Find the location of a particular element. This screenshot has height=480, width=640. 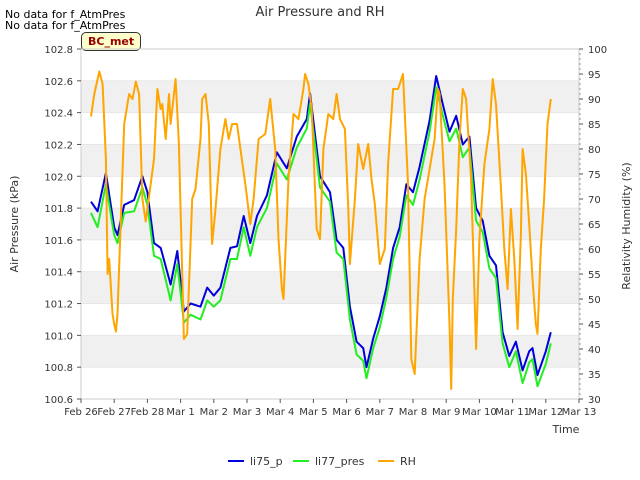

x-tick-label: Mar 5 is located at coordinates (313, 412).